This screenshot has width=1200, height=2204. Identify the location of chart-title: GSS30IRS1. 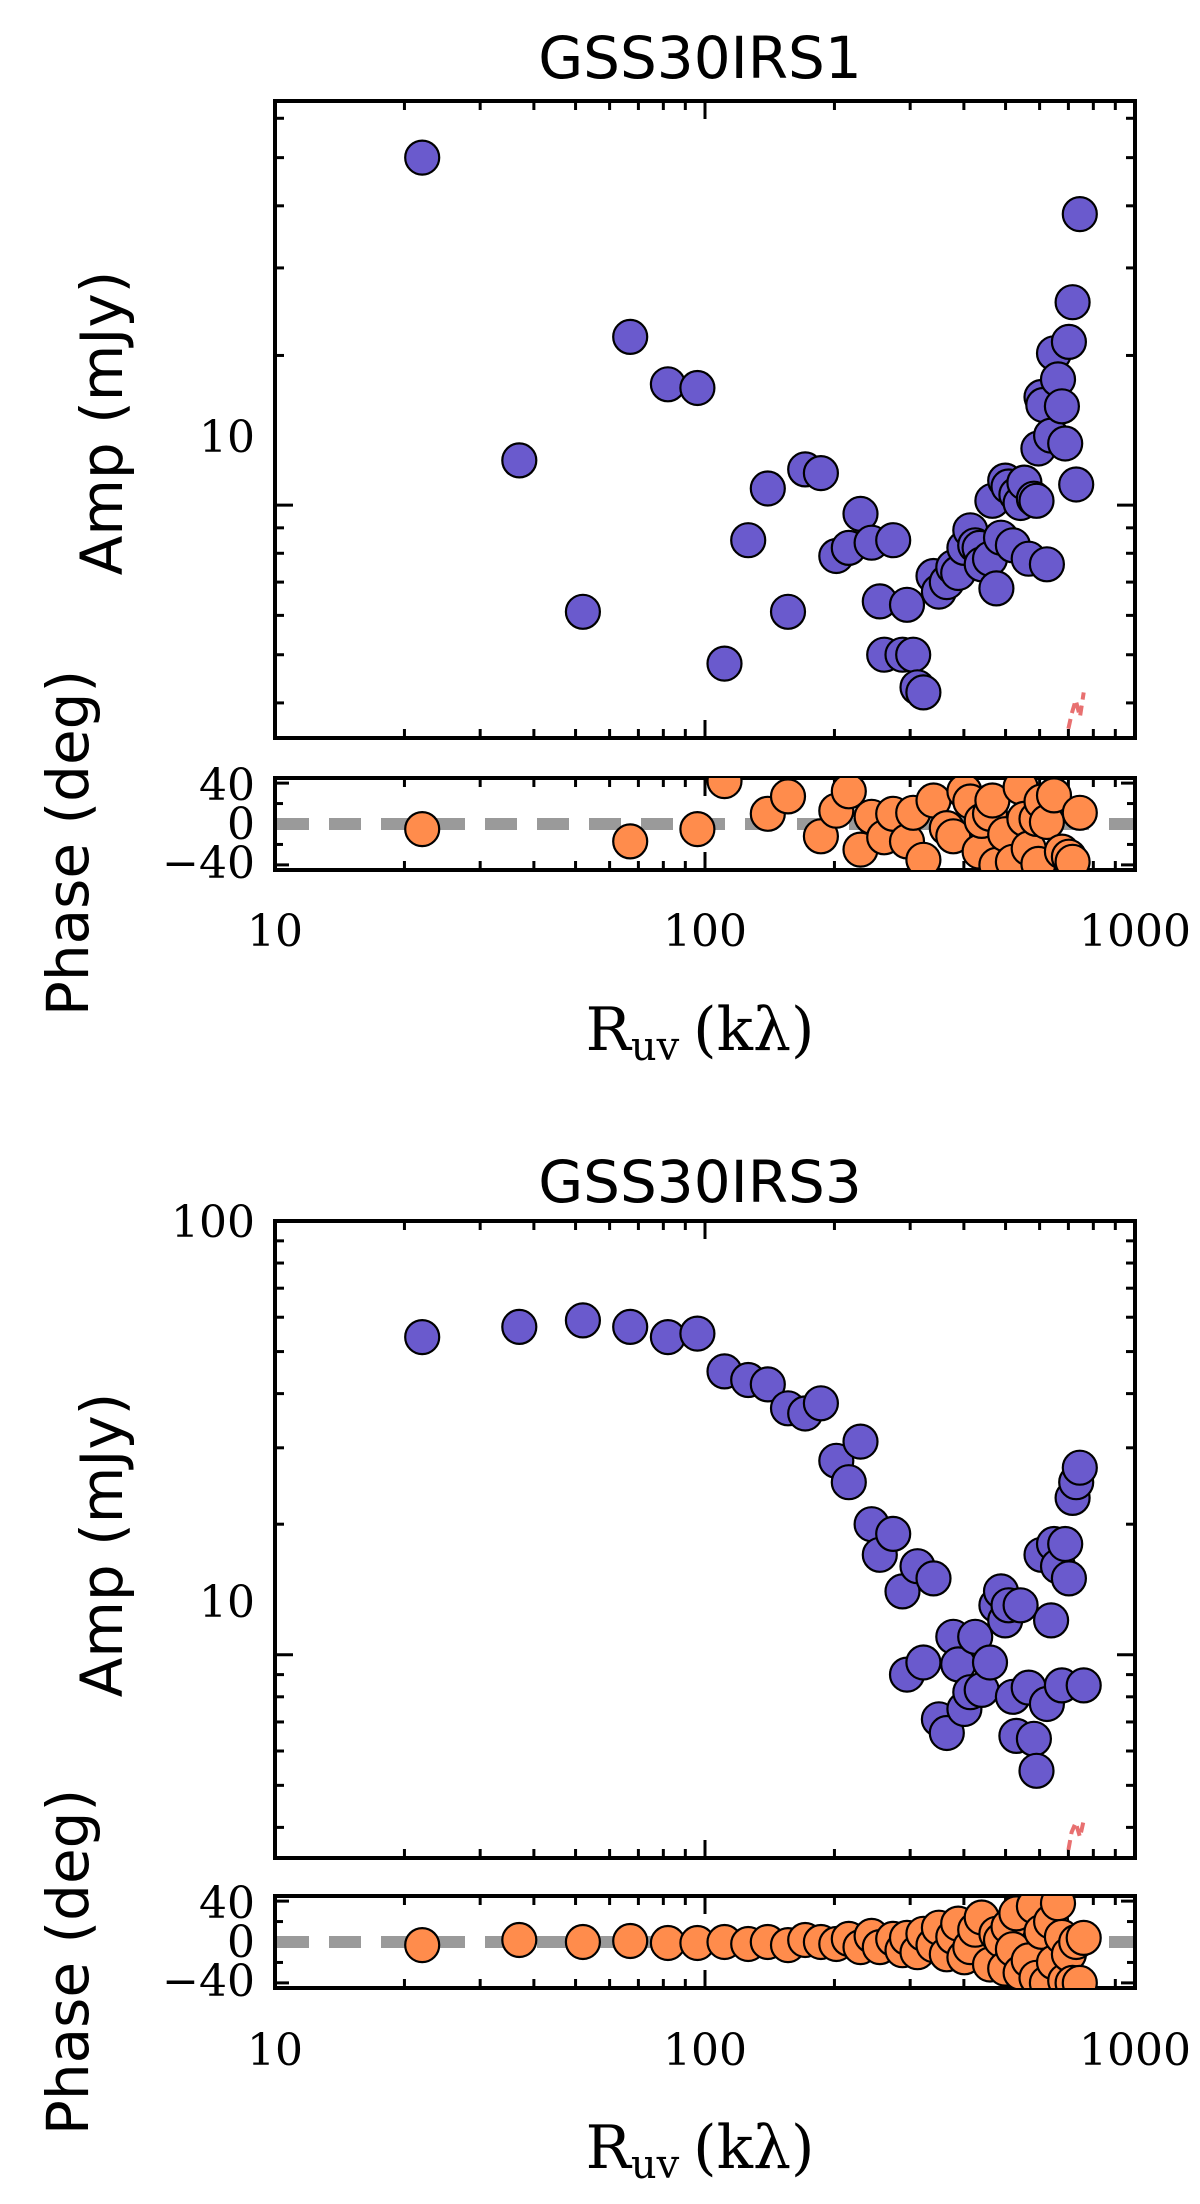
(700, 58).